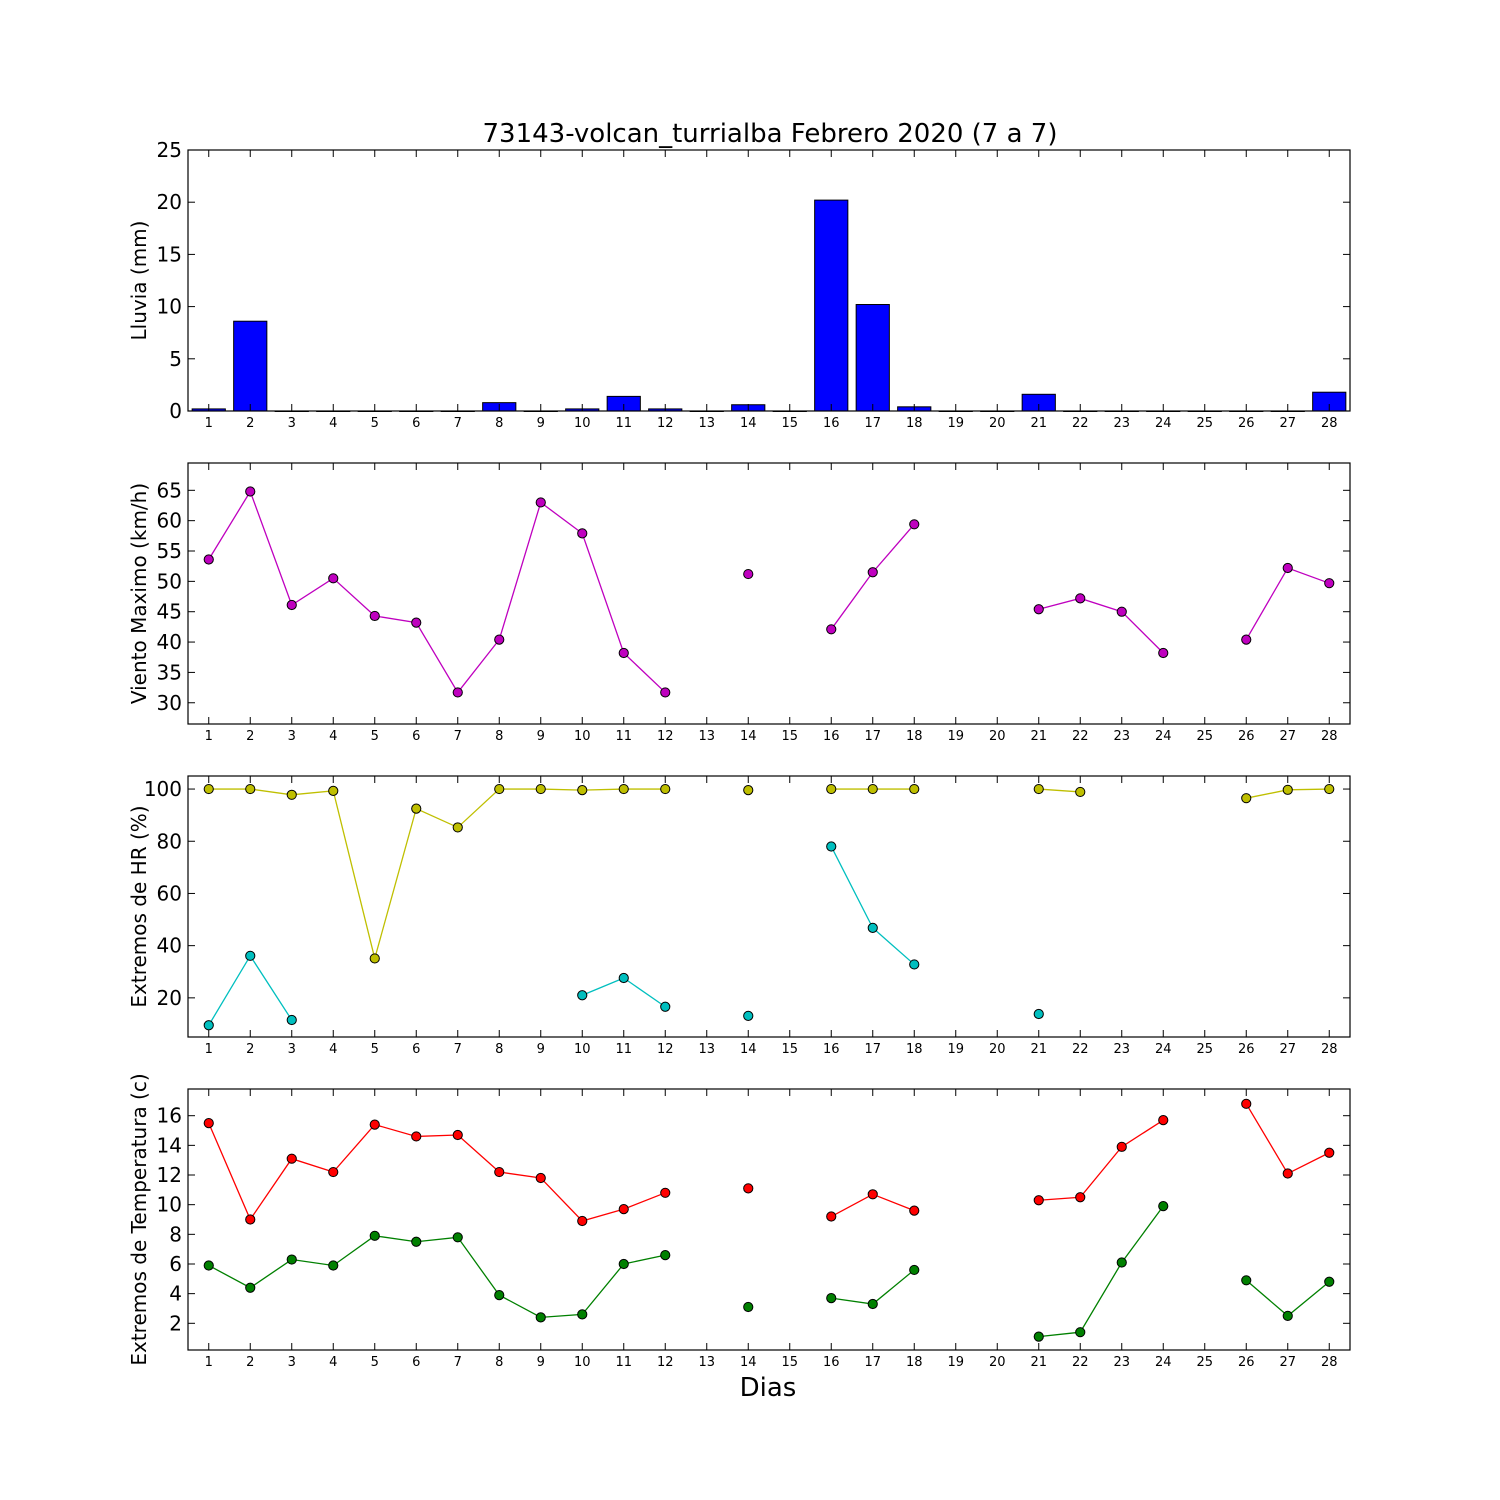 The image size is (1500, 1500). I want to click on x-tick-label: 8, so click(499, 1049).